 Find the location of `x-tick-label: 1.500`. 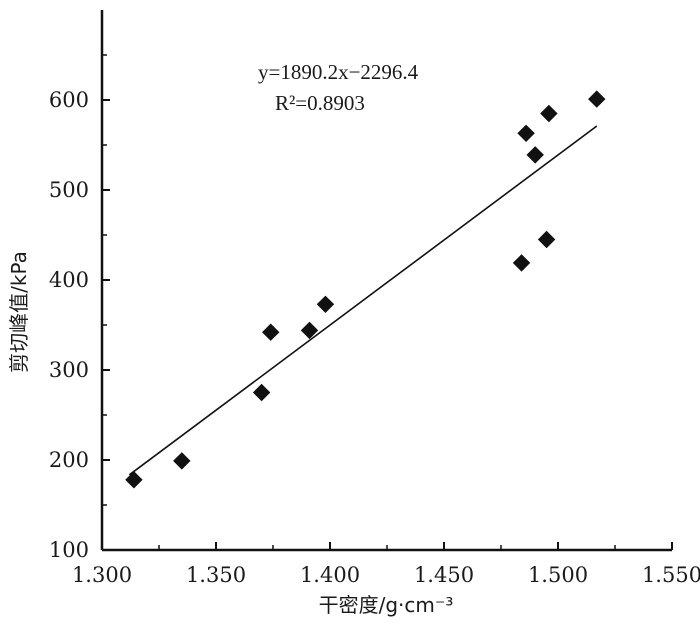

x-tick-label: 1.500 is located at coordinates (558, 575).